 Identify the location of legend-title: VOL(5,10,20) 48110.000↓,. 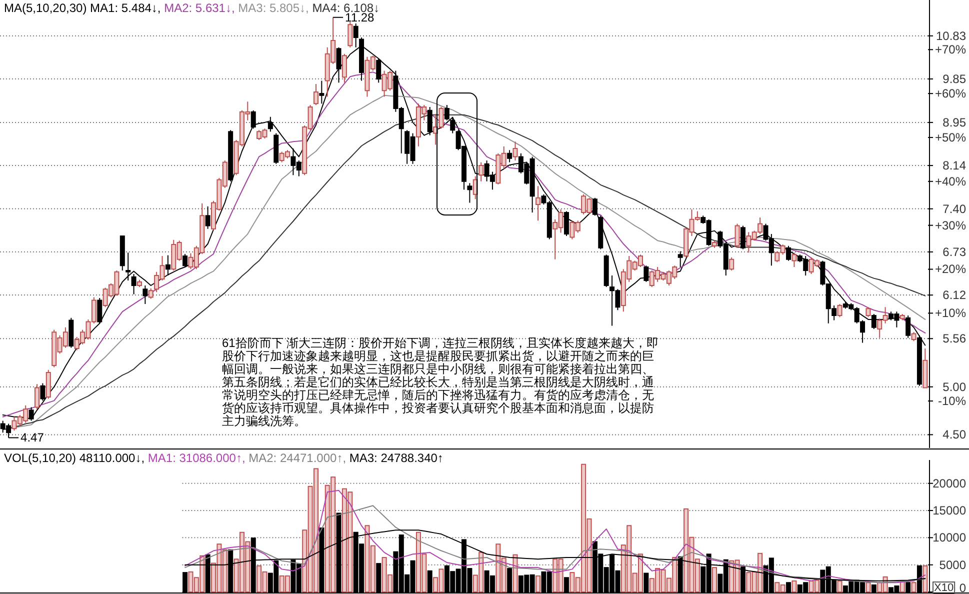
(76, 458).